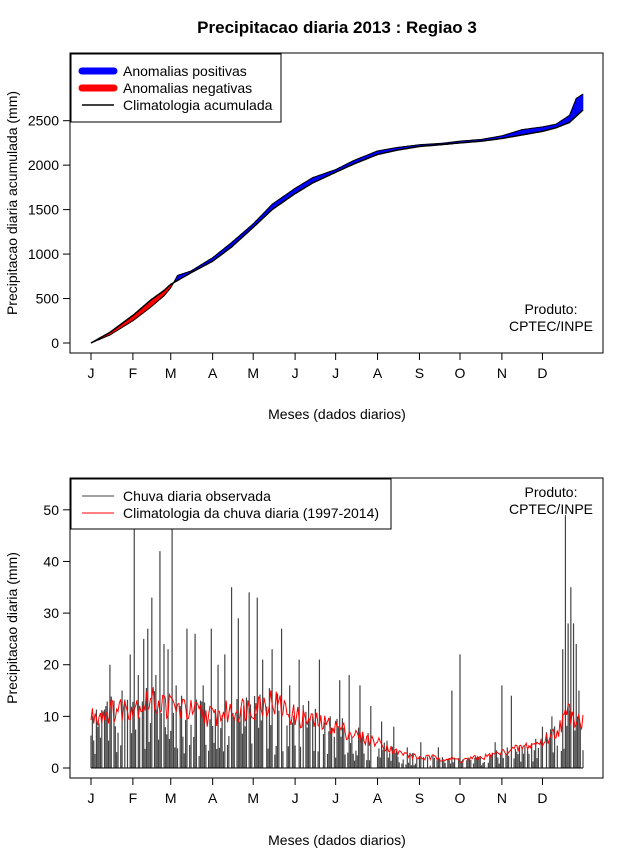 Image resolution: width=640 pixels, height=850 pixels. Describe the element at coordinates (55, 768) in the screenshot. I see `bottom-y-tick-label: 0` at that location.